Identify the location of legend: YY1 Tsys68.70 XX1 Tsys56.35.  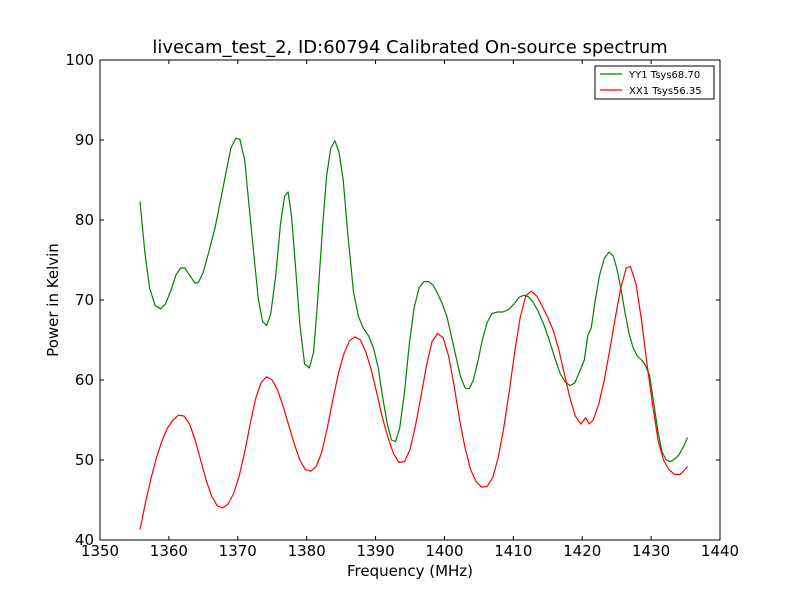
(654, 82).